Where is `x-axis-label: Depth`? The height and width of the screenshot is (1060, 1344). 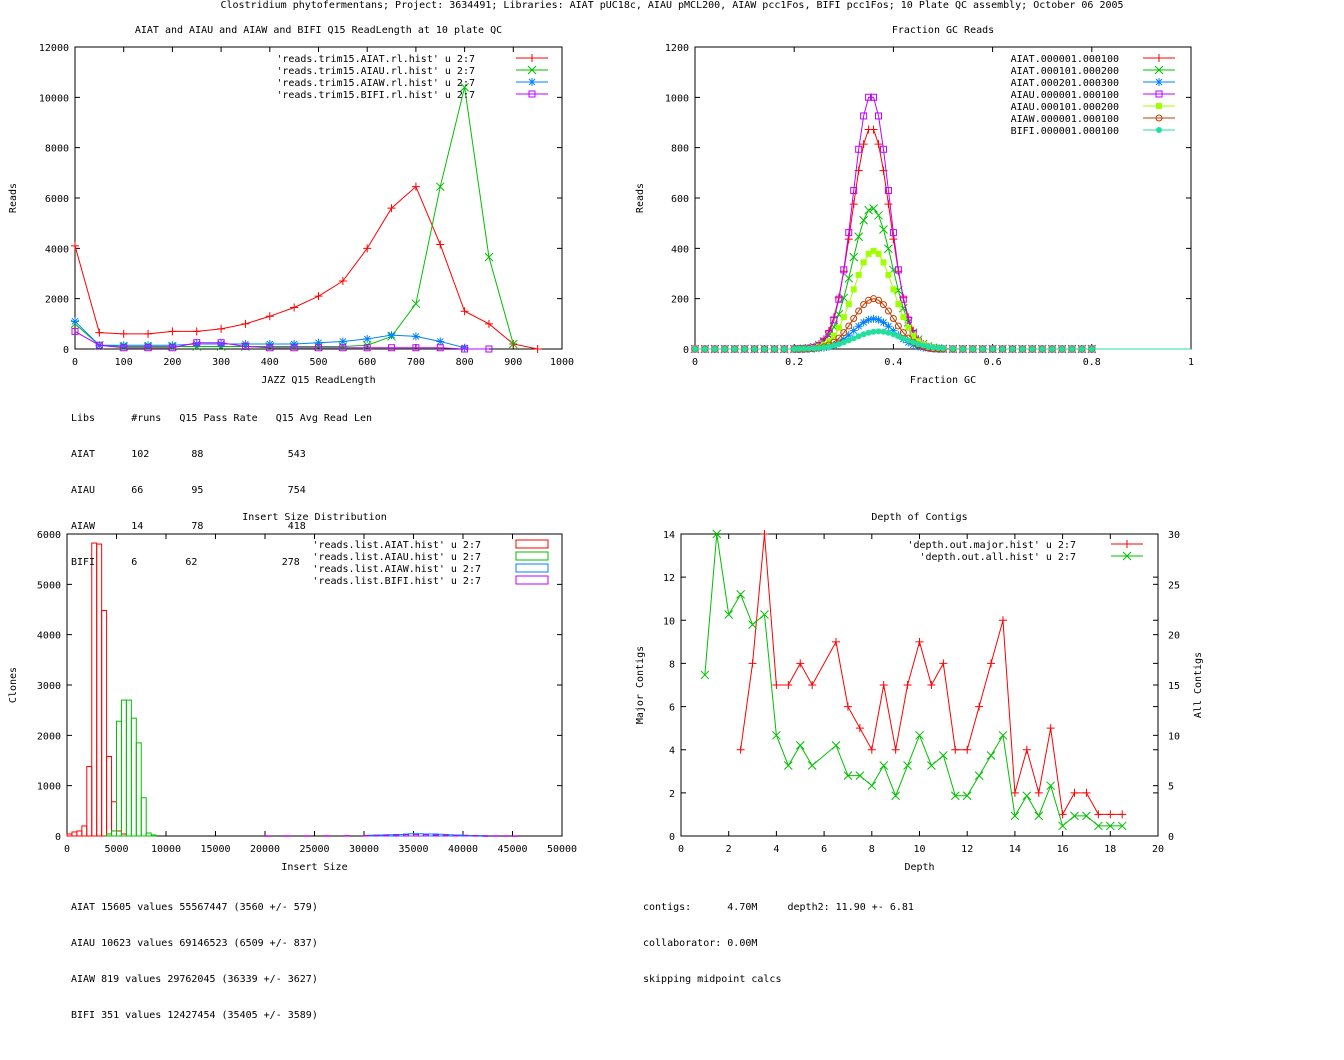 x-axis-label: Depth is located at coordinates (919, 867).